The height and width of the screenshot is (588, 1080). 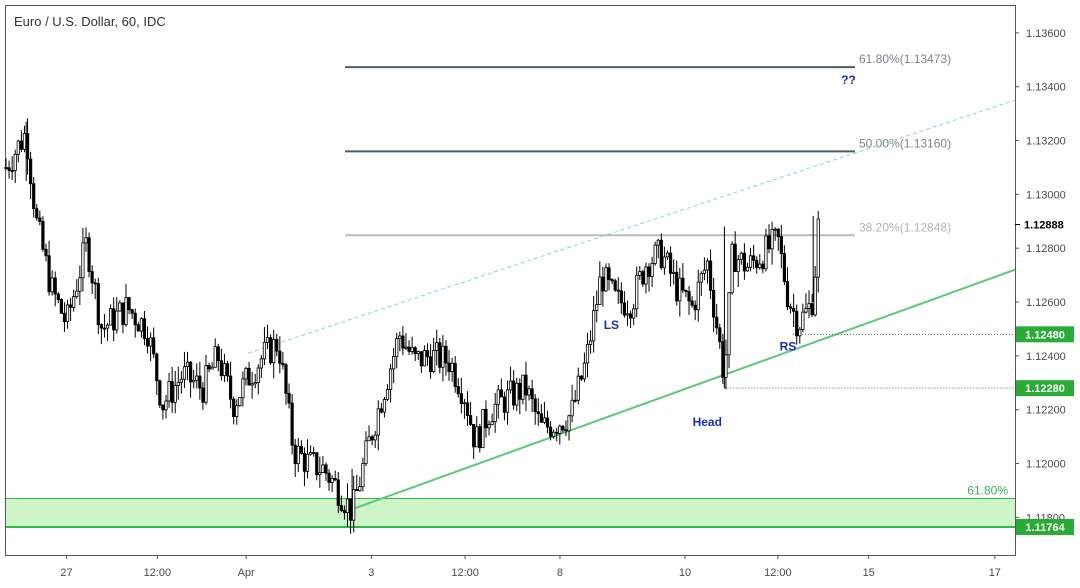 What do you see at coordinates (371, 573) in the screenshot?
I see `x-tick-label: 3` at bounding box center [371, 573].